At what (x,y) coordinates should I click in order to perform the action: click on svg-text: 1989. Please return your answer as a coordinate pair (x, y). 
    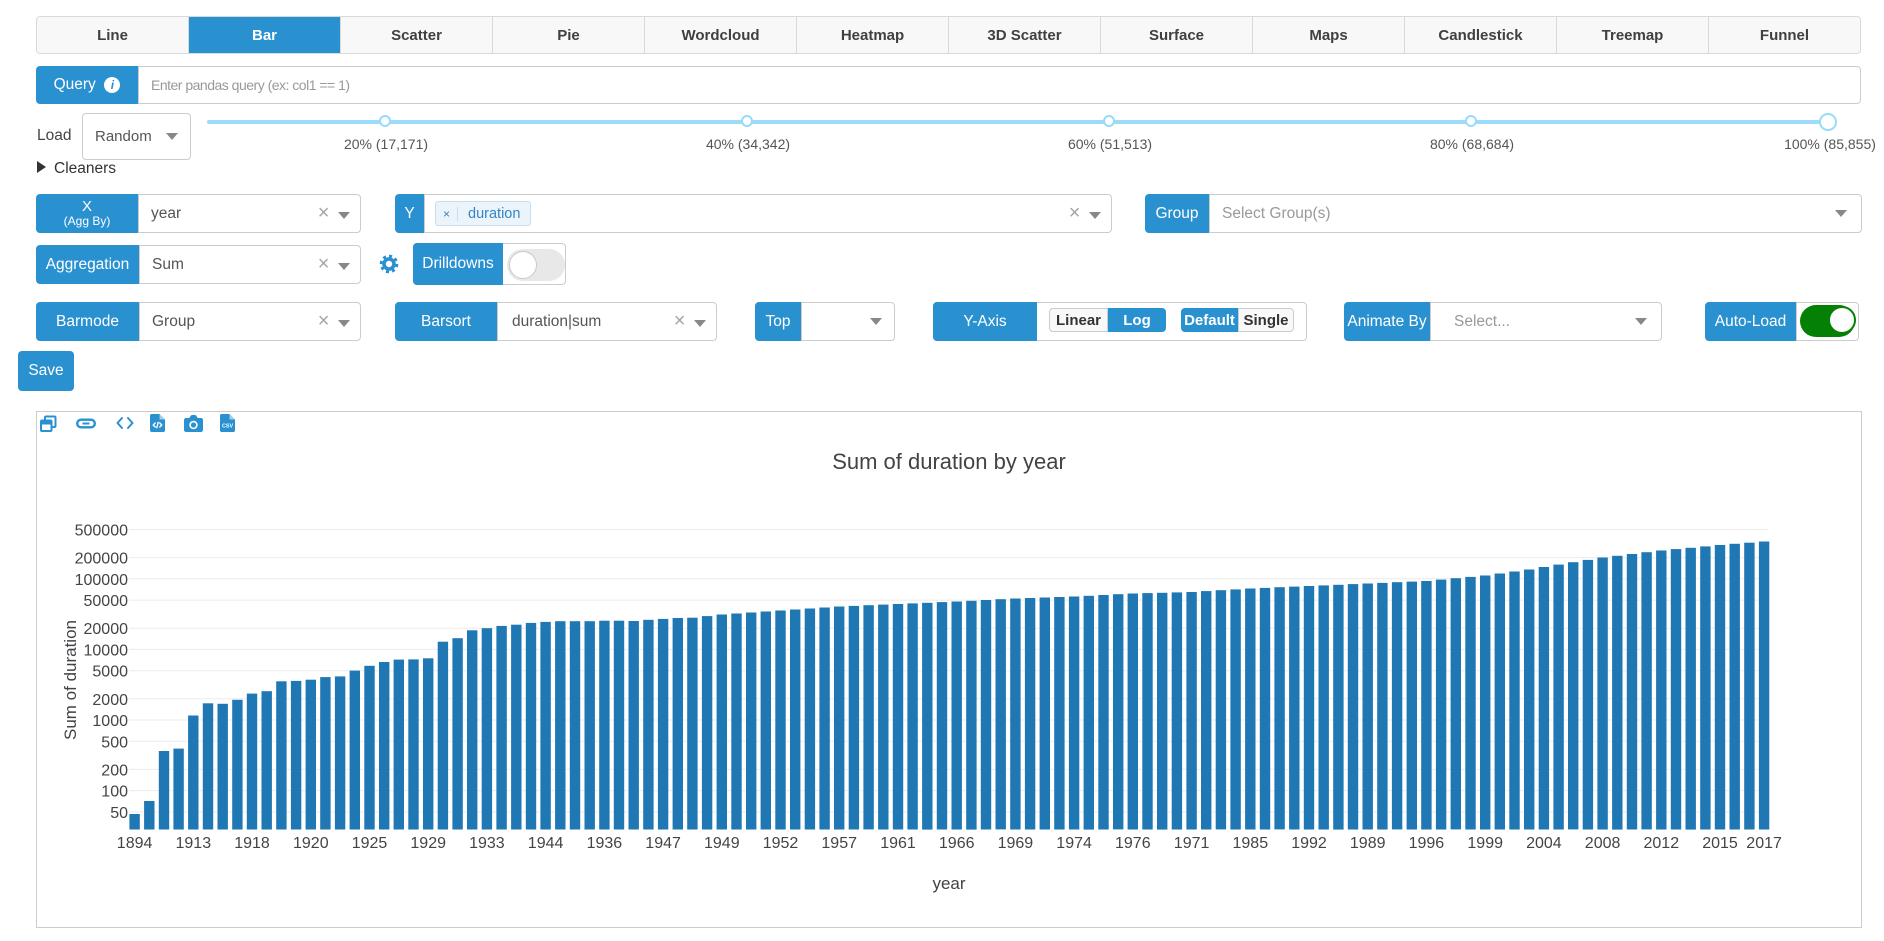
    Looking at the image, I should click on (1368, 843).